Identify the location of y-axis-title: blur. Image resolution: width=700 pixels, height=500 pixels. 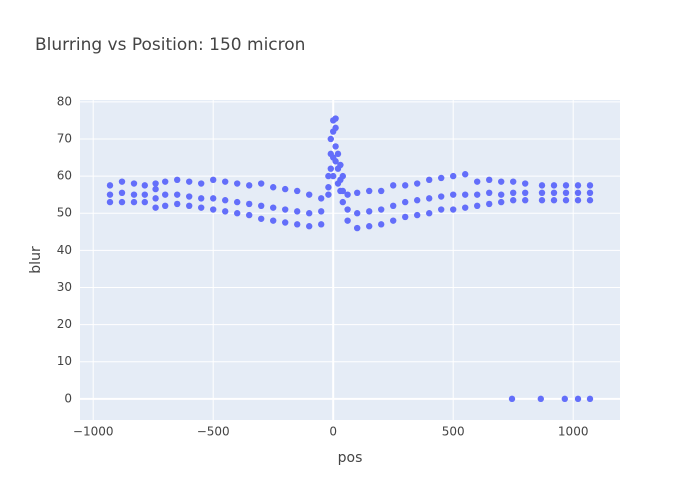
(36, 260).